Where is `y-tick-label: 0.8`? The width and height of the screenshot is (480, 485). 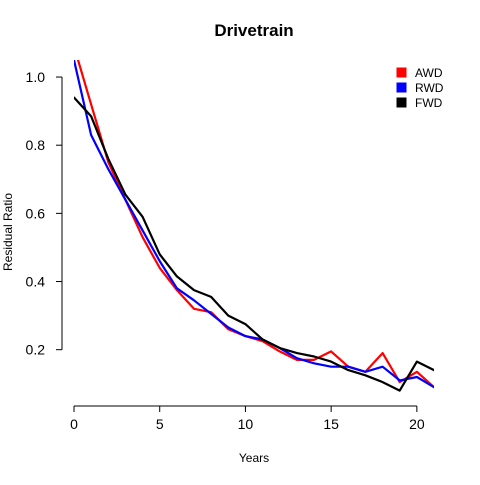 y-tick-label: 0.8 is located at coordinates (36, 145).